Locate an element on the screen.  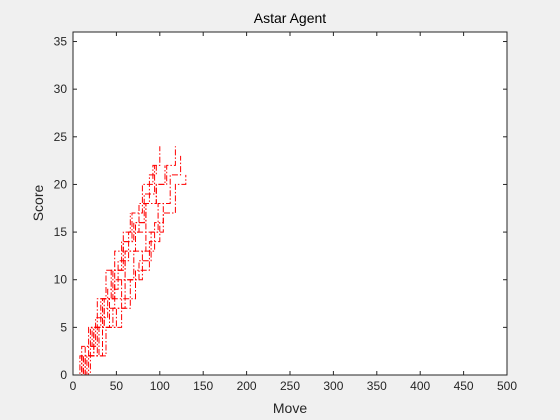
series-layer is located at coordinates (130, 261).